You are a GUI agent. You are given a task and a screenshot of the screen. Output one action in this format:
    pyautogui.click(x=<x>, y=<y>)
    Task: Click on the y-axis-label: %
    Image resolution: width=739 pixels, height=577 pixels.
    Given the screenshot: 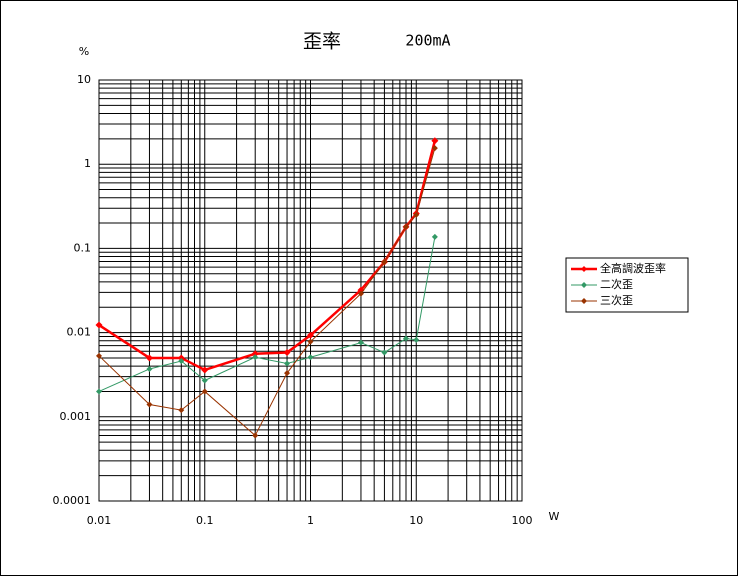 What is the action you would take?
    pyautogui.click(x=84, y=51)
    